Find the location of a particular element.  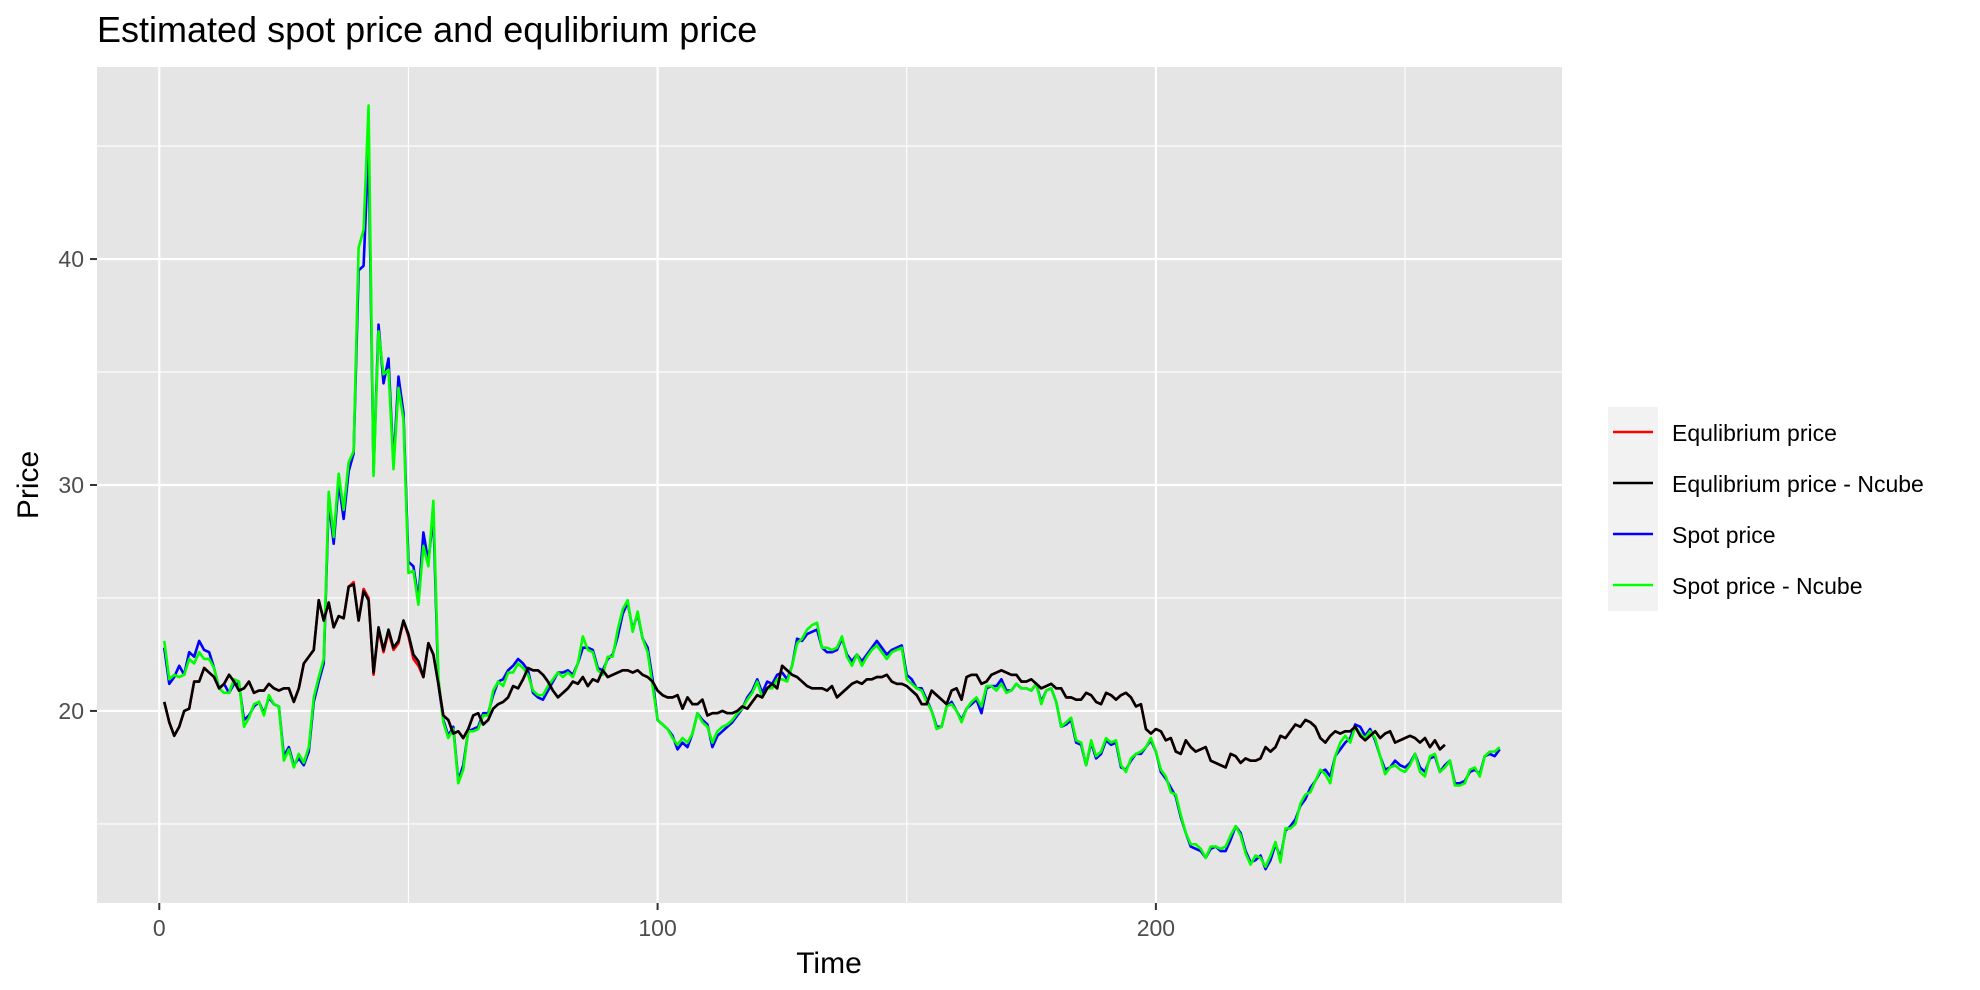

x-tick-label: 100 is located at coordinates (657, 928).